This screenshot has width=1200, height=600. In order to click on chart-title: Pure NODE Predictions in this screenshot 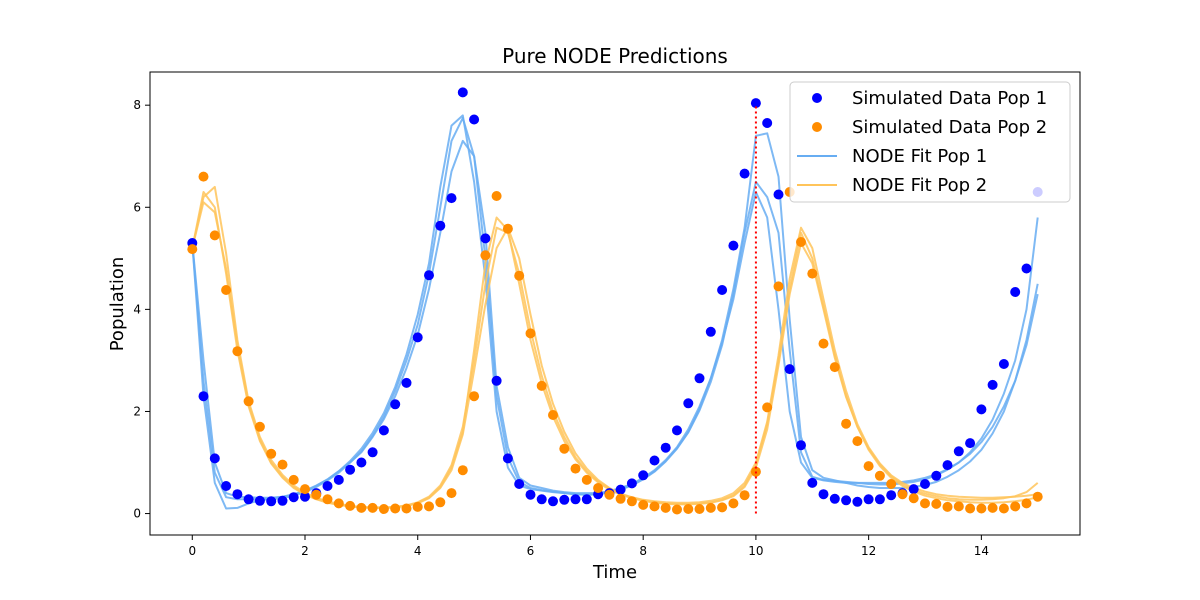, I will do `click(615, 56)`.